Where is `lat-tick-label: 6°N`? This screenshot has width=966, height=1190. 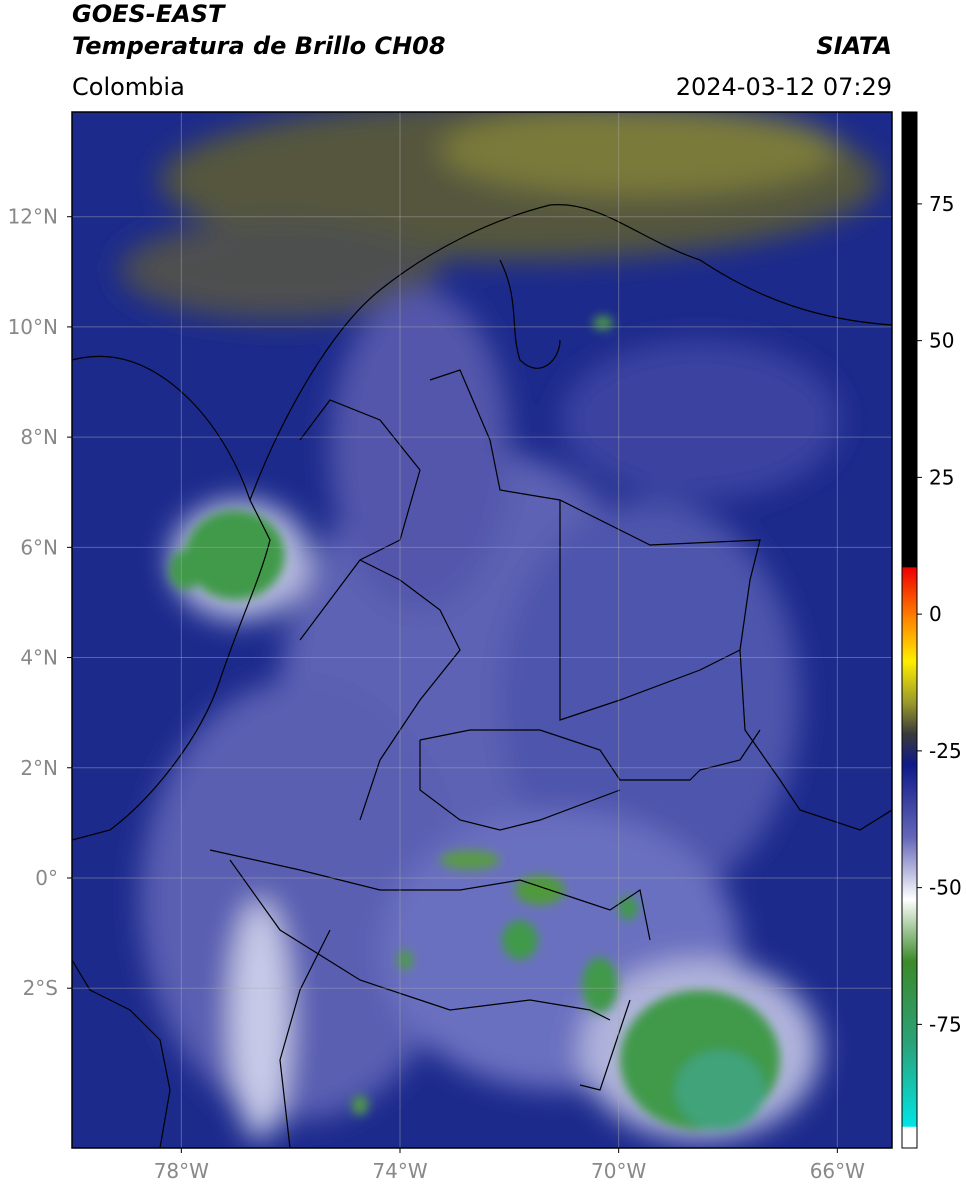
lat-tick-label: 6°N is located at coordinates (39, 547).